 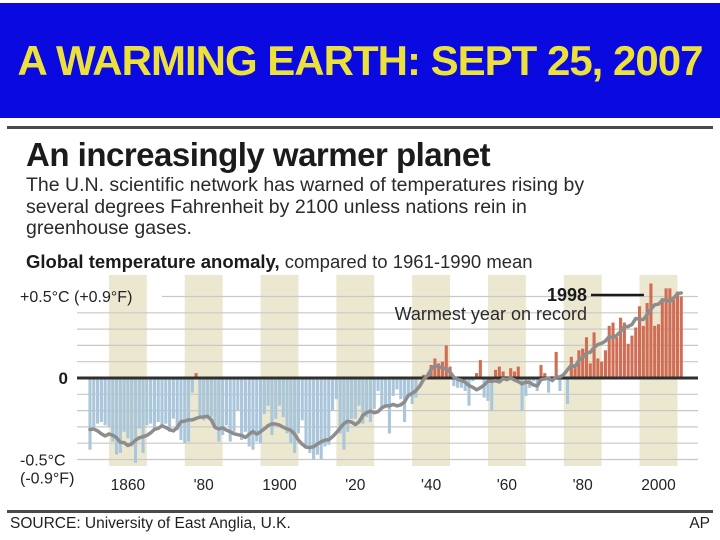 What do you see at coordinates (699, 523) in the screenshot?
I see `credit-text: AP` at bounding box center [699, 523].